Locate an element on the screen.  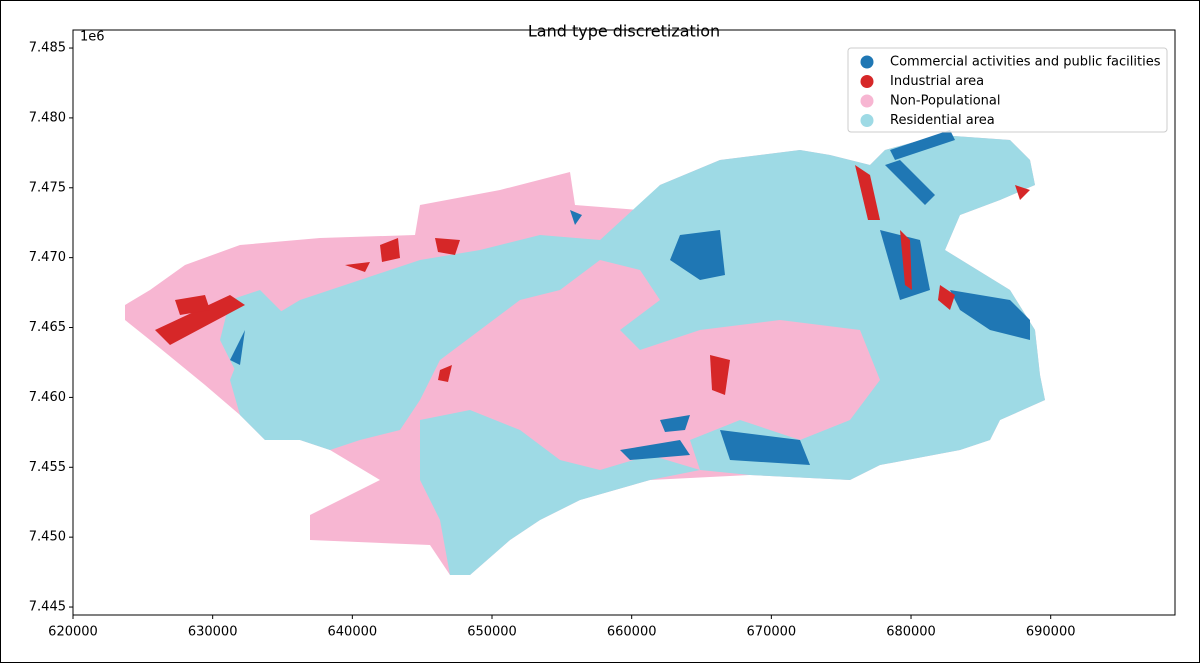
residential-area is located at coordinates (560, 492).